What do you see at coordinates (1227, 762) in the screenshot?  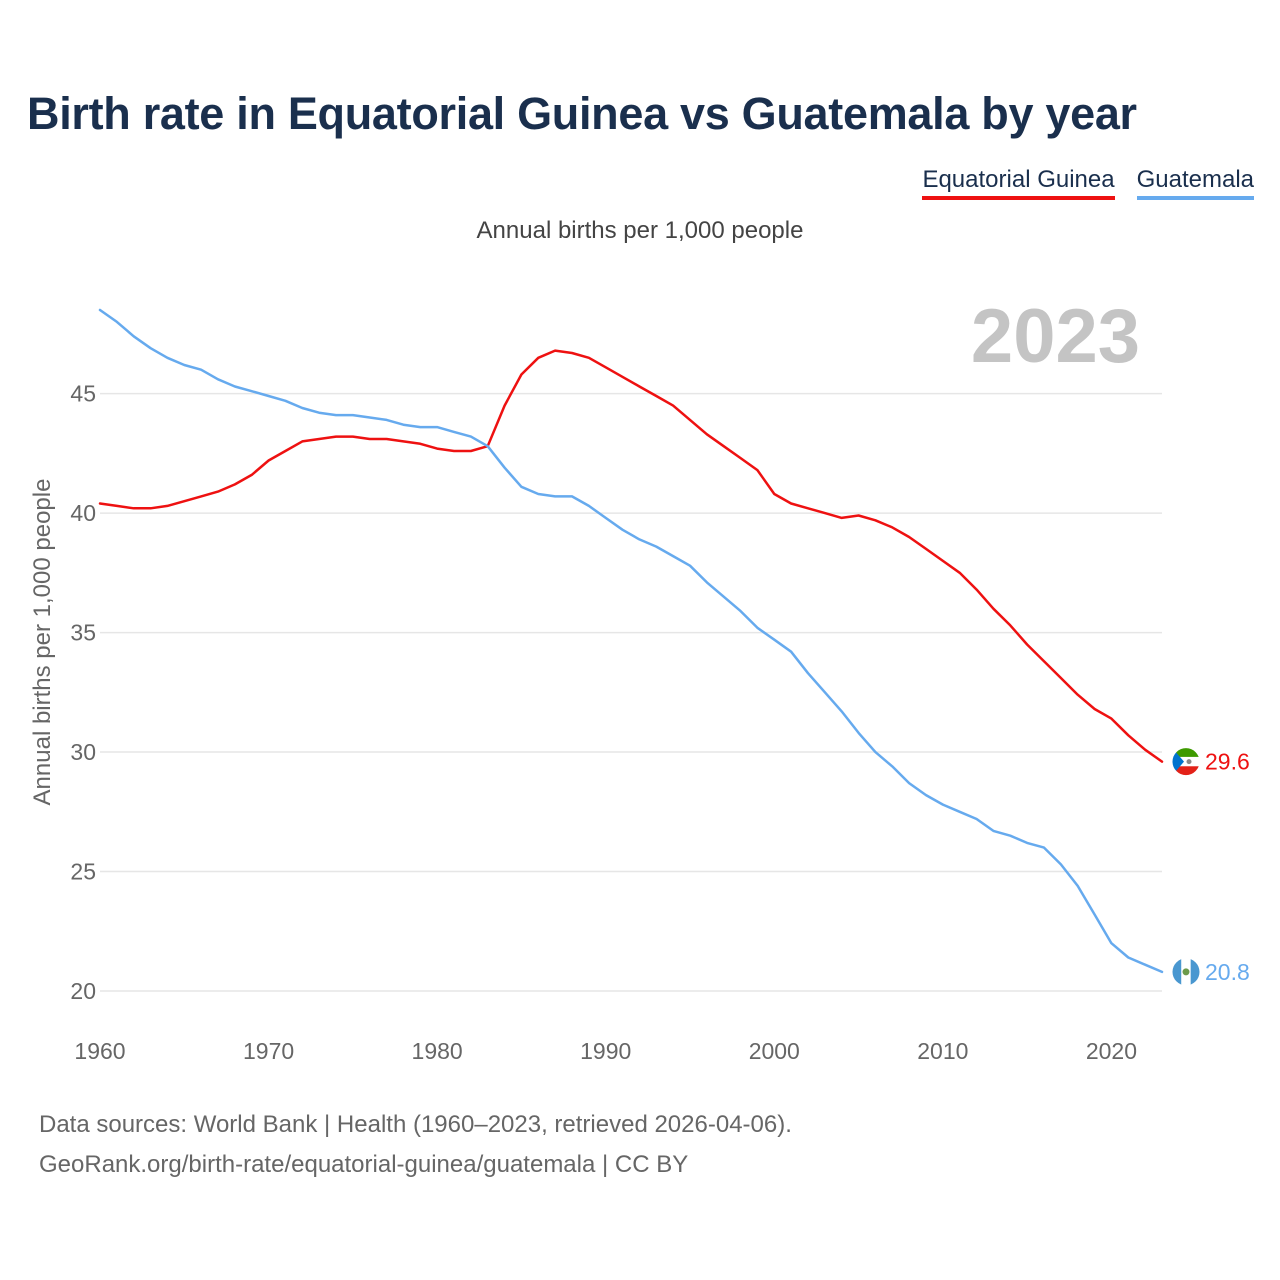 I see `end-value-label-equatorial-guinea: 29.6` at bounding box center [1227, 762].